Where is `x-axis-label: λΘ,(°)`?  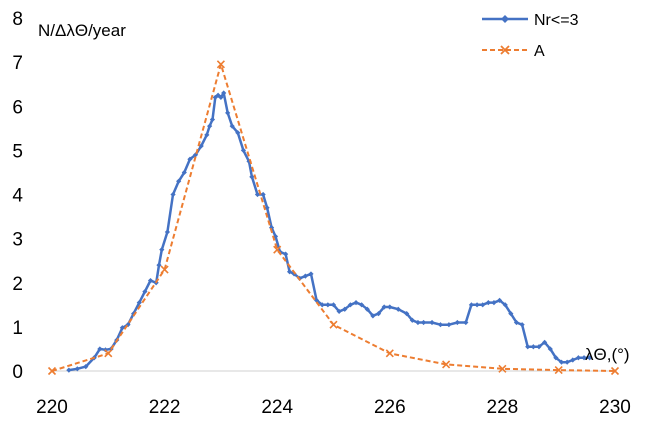
x-axis-label: λΘ,(°) is located at coordinates (607, 354).